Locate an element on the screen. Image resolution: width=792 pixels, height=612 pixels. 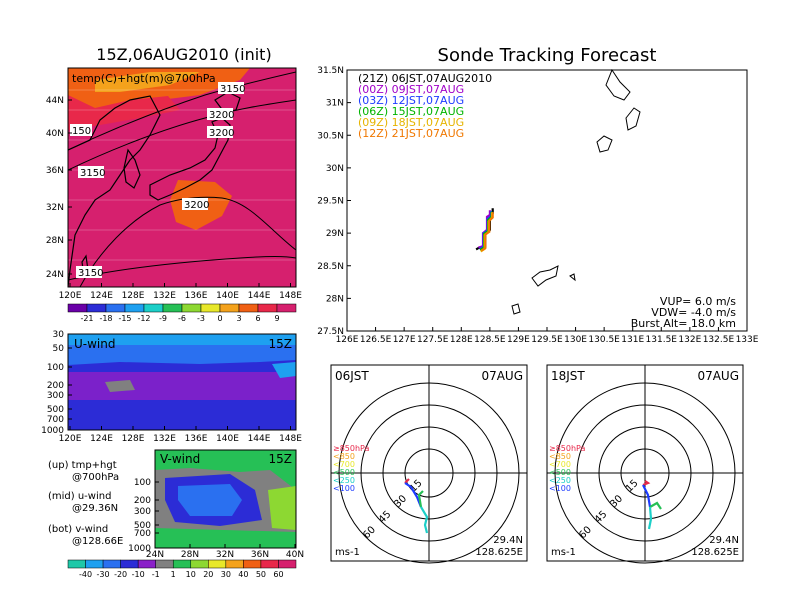
y-tick-label: 28N is located at coordinates (335, 299).